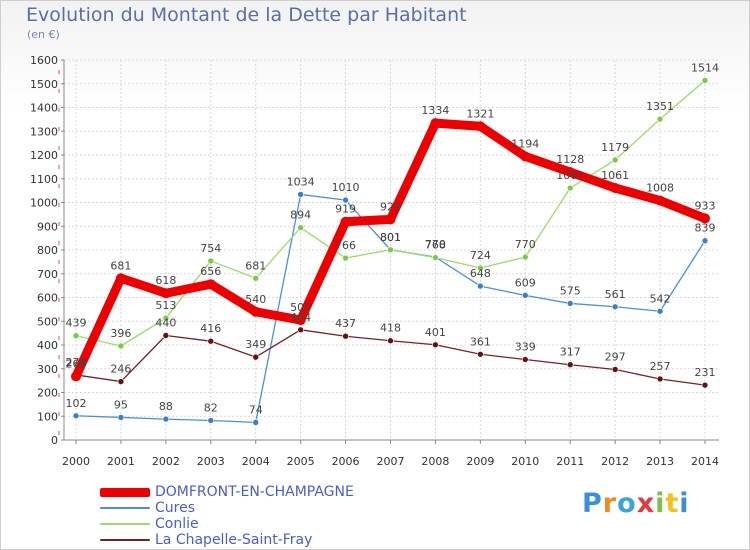  Describe the element at coordinates (345, 209) in the screenshot. I see `data-label-0: 919` at that location.